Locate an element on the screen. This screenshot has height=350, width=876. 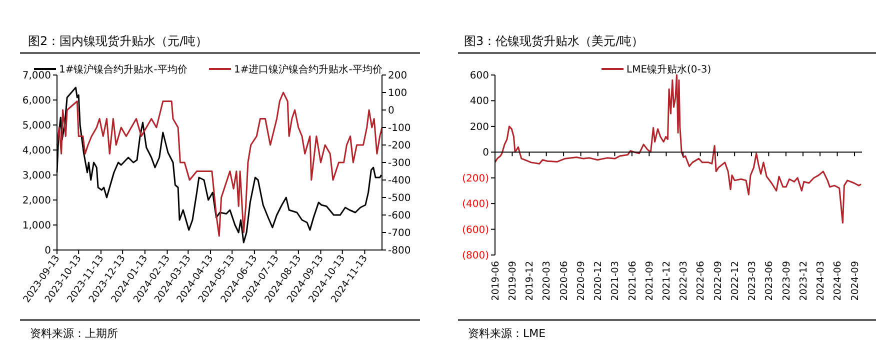
y-tick-label: 1,000 is located at coordinates (36, 226).